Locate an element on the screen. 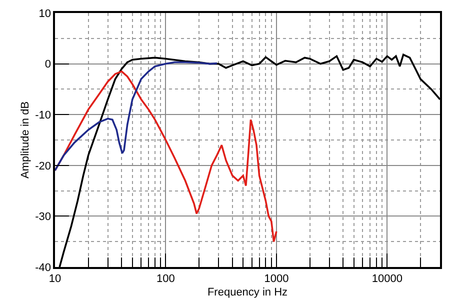 This screenshot has height=307, width=450. y-tick-label: 10 is located at coordinates (45, 14).